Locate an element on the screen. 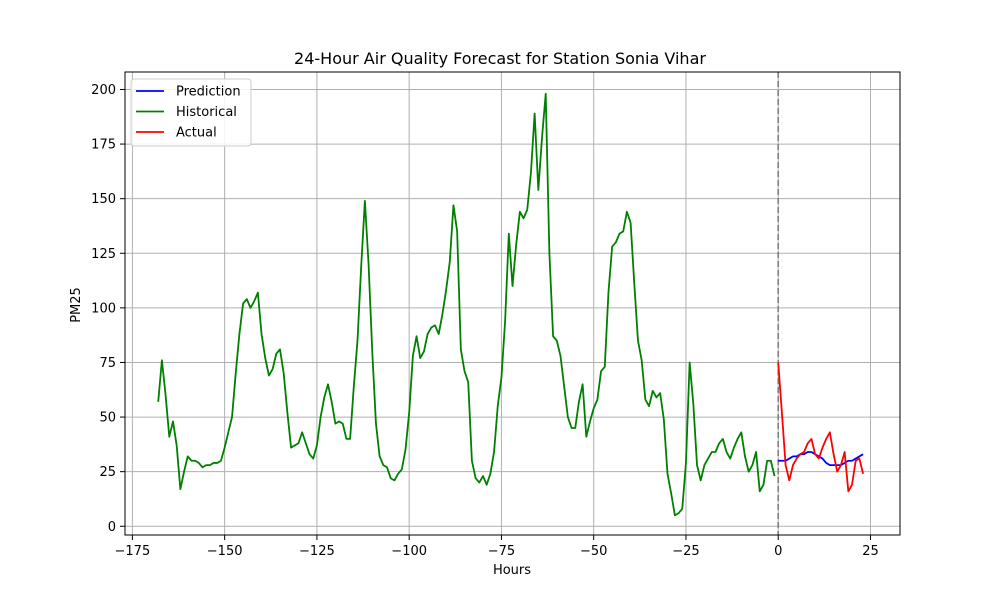 Image resolution: width=1000 pixels, height=600 pixels. x-tick-label: −50 is located at coordinates (593, 551).